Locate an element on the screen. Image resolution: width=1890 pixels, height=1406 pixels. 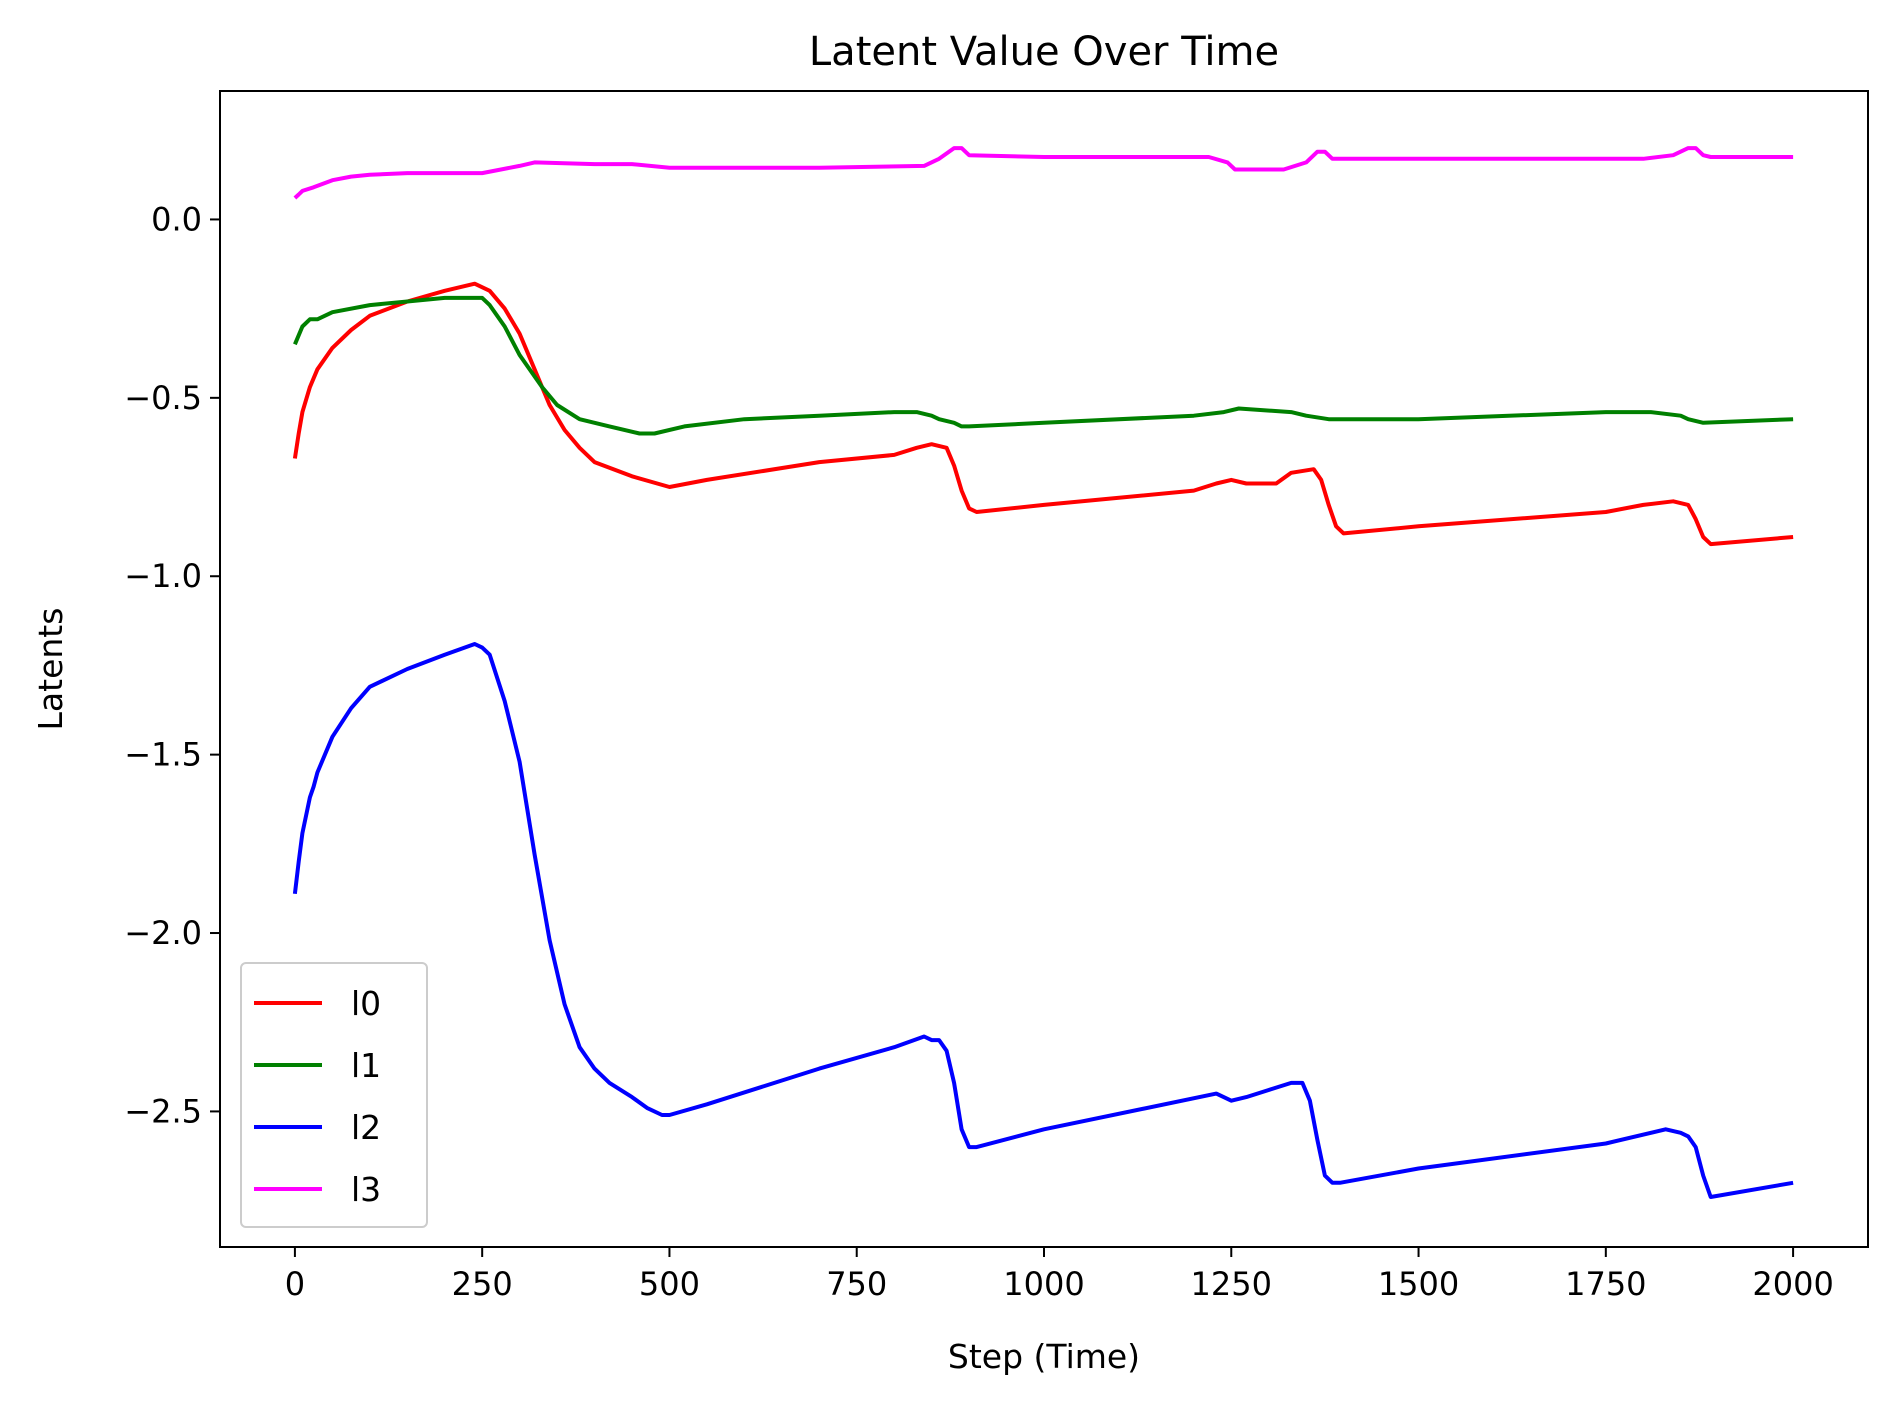
chart-title: Latent Value Over Time is located at coordinates (1044, 52).